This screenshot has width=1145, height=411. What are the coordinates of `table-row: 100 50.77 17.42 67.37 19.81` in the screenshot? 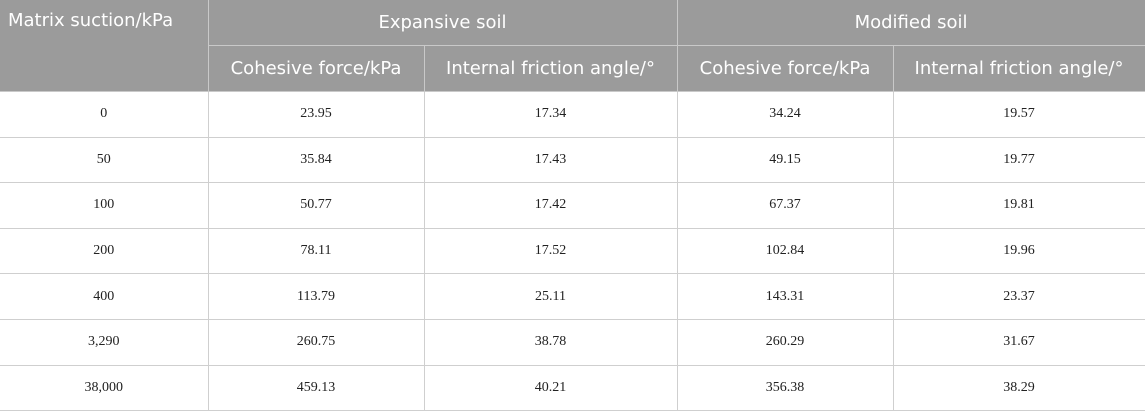 It's located at (572, 205).